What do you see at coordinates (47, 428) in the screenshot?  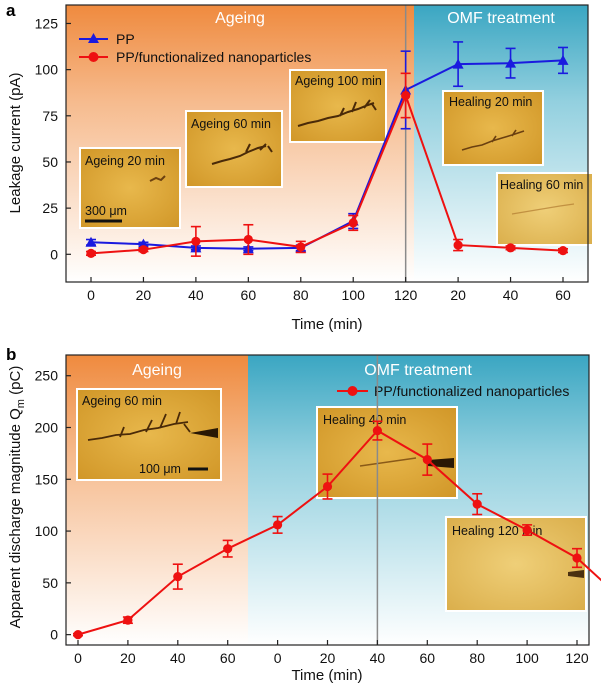 I see `y-tick-label: 200` at bounding box center [47, 428].